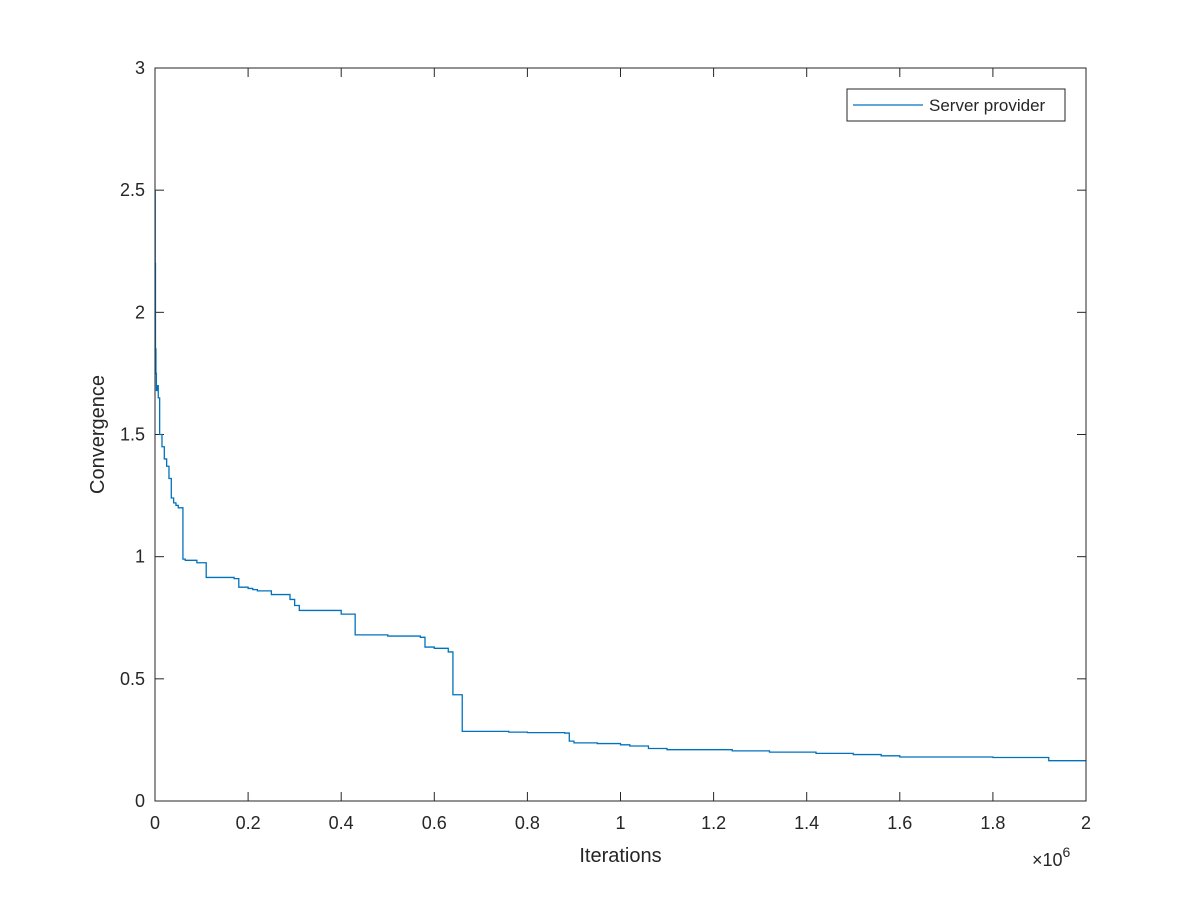 The height and width of the screenshot is (900, 1200). What do you see at coordinates (1047, 860) in the screenshot?
I see `x-multiplier-base: ×10` at bounding box center [1047, 860].